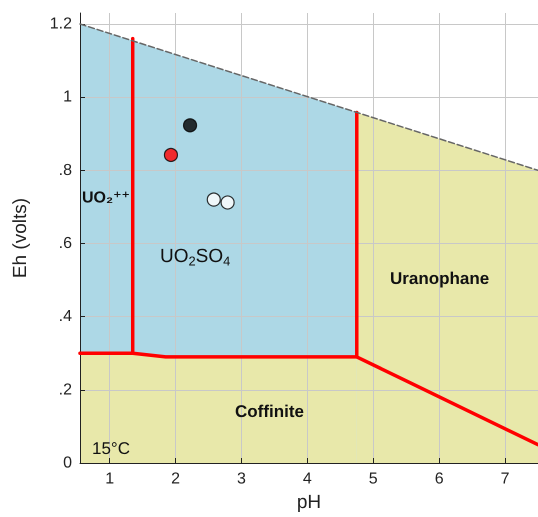 This screenshot has height=517, width=538. Describe the element at coordinates (67, 463) in the screenshot. I see `y-tick-label: 0` at that location.